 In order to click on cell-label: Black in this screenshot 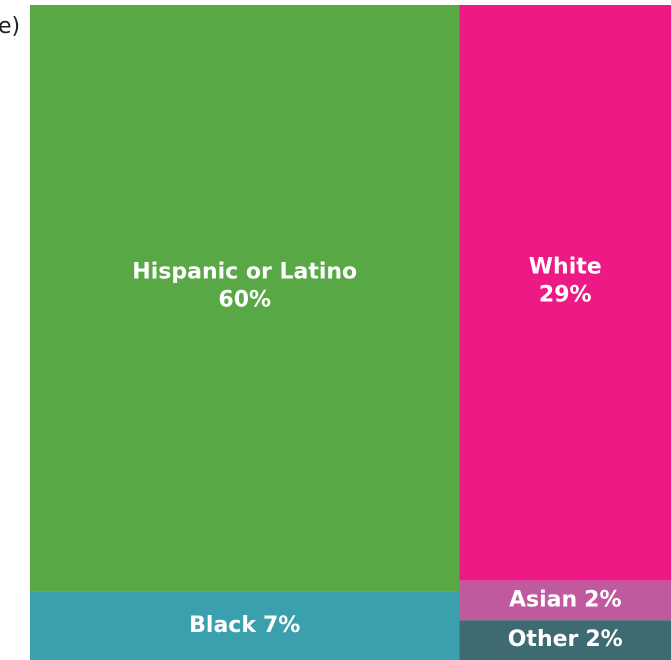, I will do `click(223, 625)`.